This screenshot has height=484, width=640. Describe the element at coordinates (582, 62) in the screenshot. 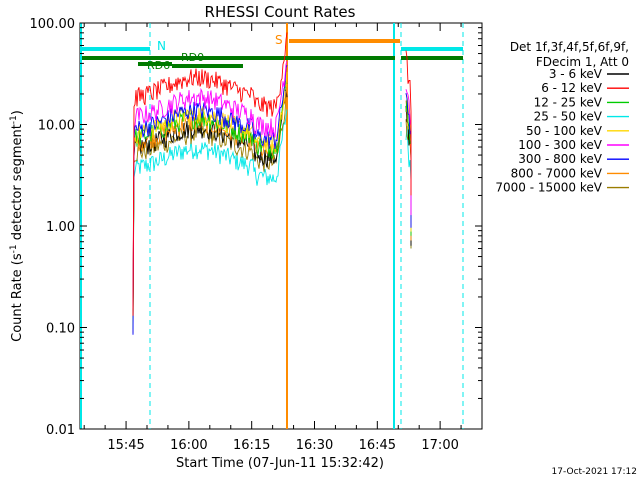

I see `legend-header-line-2: FDecim 1, Att 0` at that location.